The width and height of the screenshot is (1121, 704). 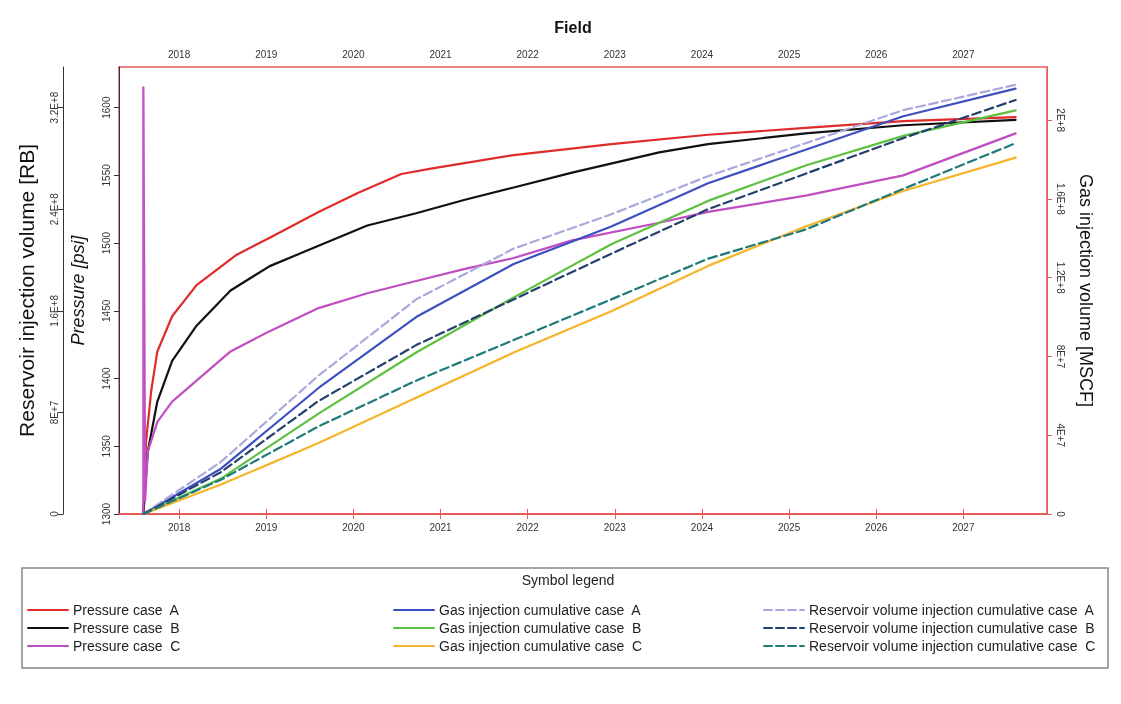 I want to click on x-tick-label: 2020, so click(x=353, y=54).